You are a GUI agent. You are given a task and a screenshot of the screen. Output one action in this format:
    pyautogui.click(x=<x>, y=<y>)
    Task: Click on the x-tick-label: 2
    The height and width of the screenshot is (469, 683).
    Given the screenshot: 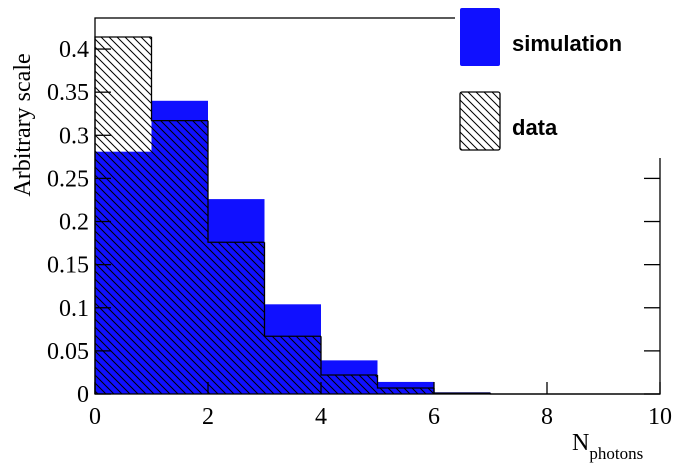 What is the action you would take?
    pyautogui.click(x=208, y=417)
    